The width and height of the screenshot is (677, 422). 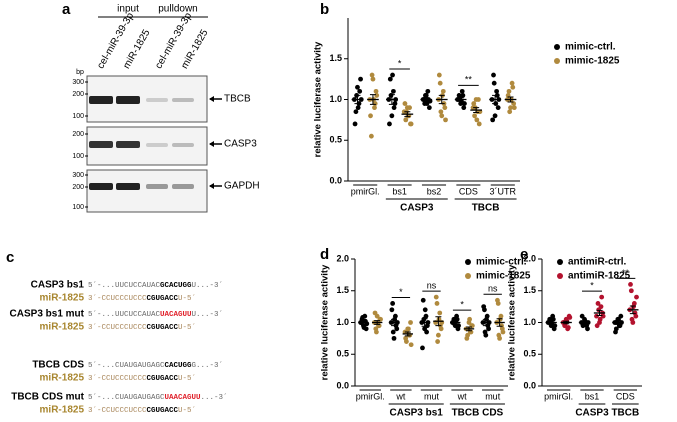 I want to click on ladder-unit: bp, so click(x=80, y=72).